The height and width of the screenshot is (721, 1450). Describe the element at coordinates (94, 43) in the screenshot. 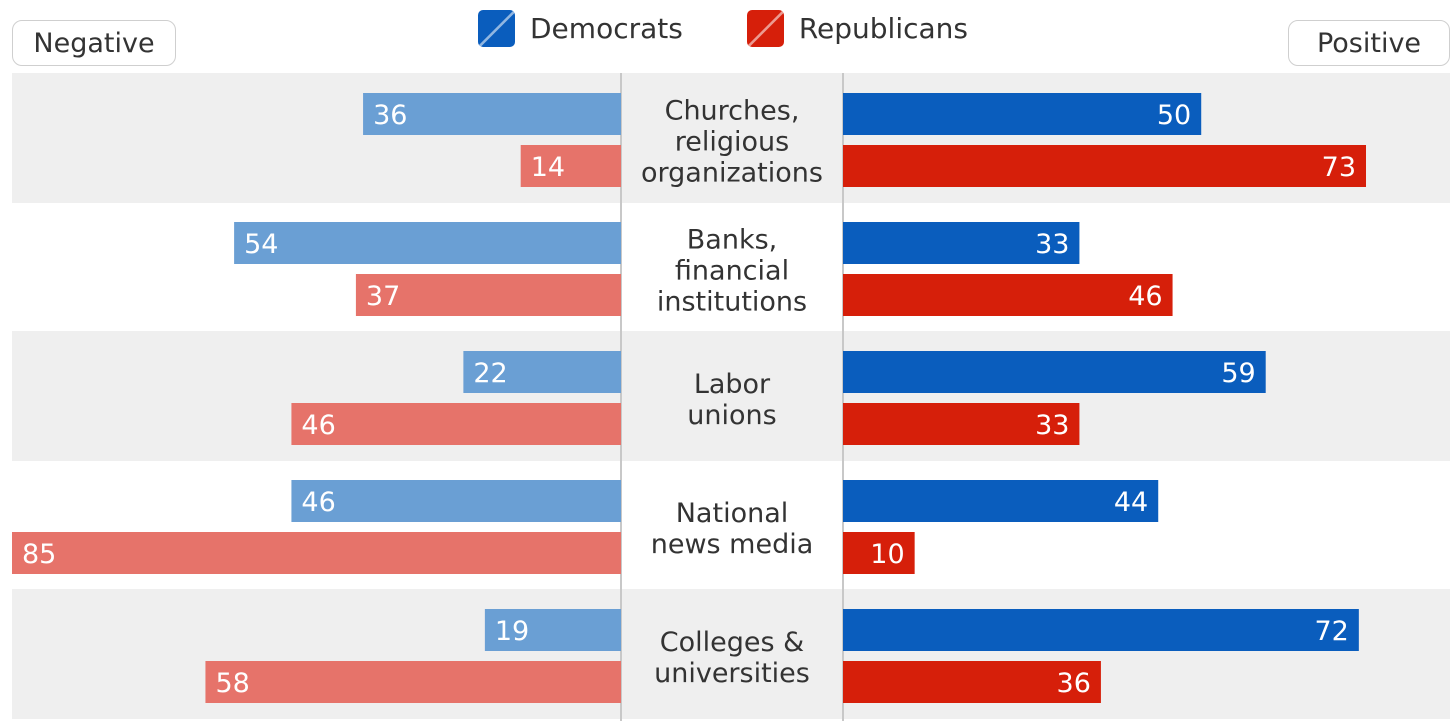

I see `negative-axis-label: Negative` at that location.